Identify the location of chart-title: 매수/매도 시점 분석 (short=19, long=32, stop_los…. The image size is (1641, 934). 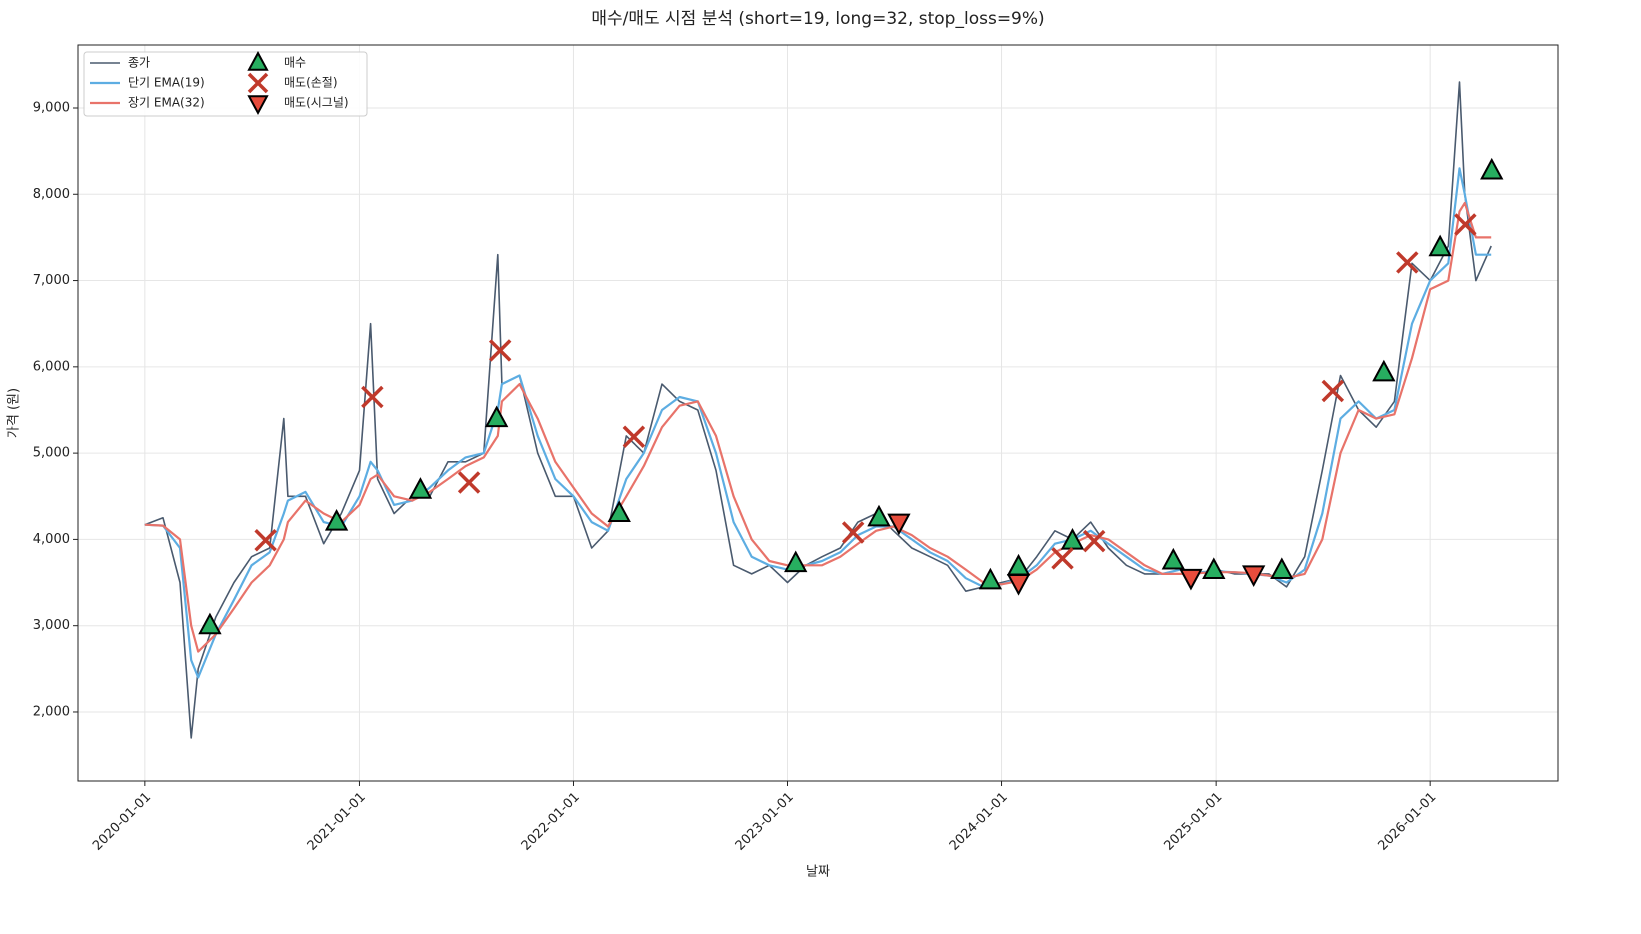
(817, 19).